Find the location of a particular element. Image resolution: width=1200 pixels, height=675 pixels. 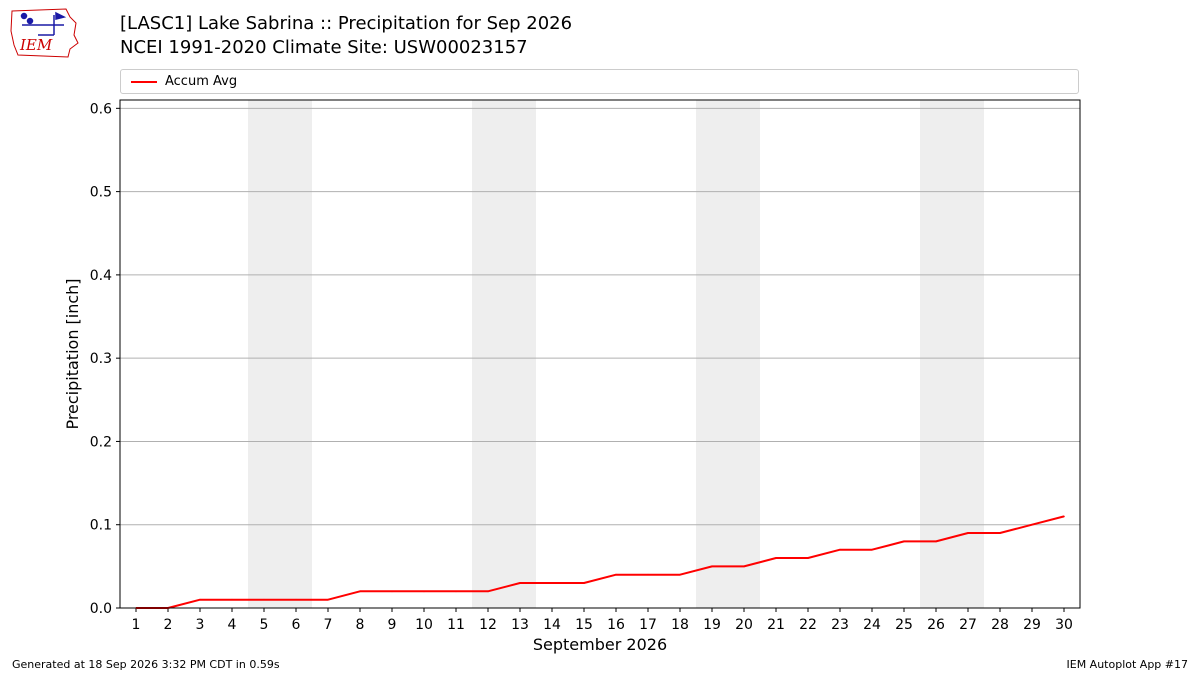

legend-swatch-accum-avg is located at coordinates (144, 82).